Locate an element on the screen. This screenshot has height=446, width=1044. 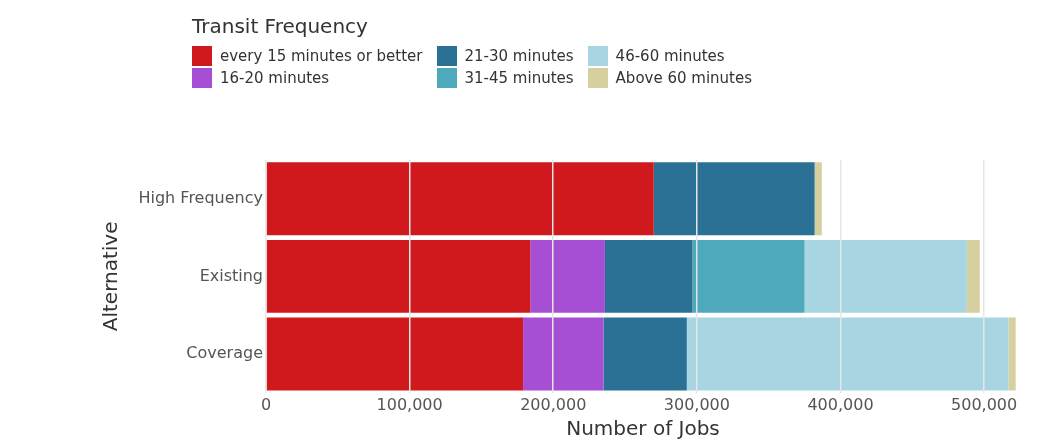
y-axis-title: Alternative is located at coordinates (110, 276).